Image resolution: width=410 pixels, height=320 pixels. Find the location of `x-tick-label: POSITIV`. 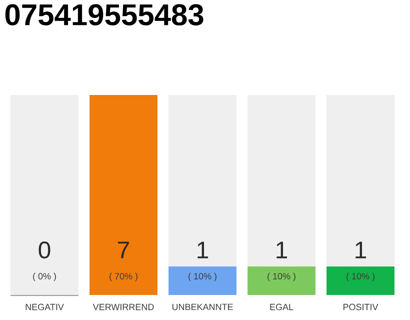

x-tick-label: POSITIV is located at coordinates (360, 307).